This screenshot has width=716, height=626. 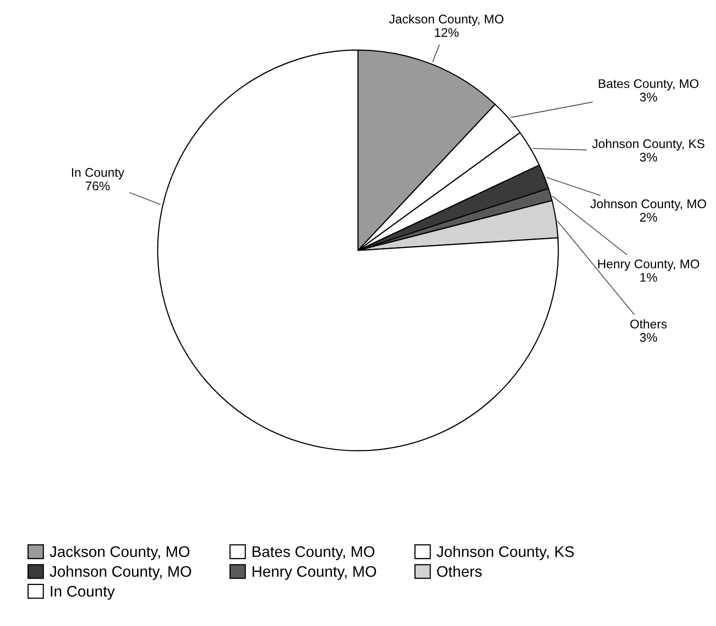 What do you see at coordinates (648, 85) in the screenshot?
I see `slice-label: Bates County, MO` at bounding box center [648, 85].